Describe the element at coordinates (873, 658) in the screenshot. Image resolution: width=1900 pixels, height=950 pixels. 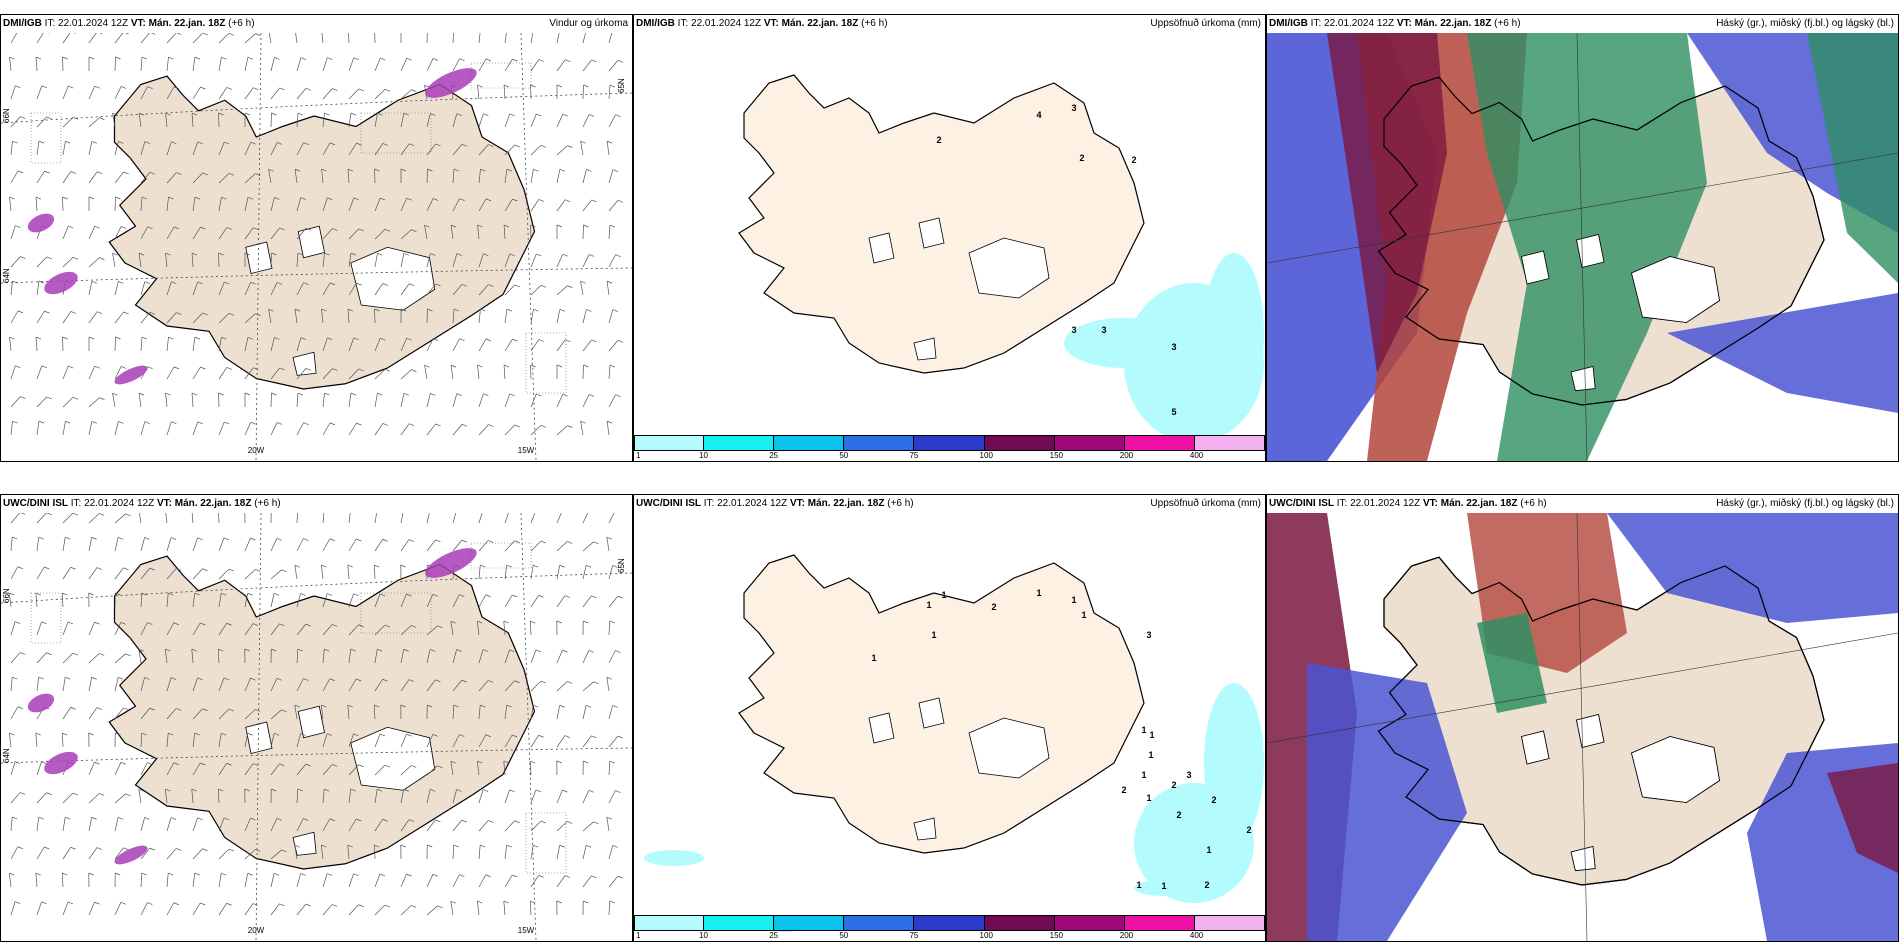
I see `precip-value: 1` at that location.